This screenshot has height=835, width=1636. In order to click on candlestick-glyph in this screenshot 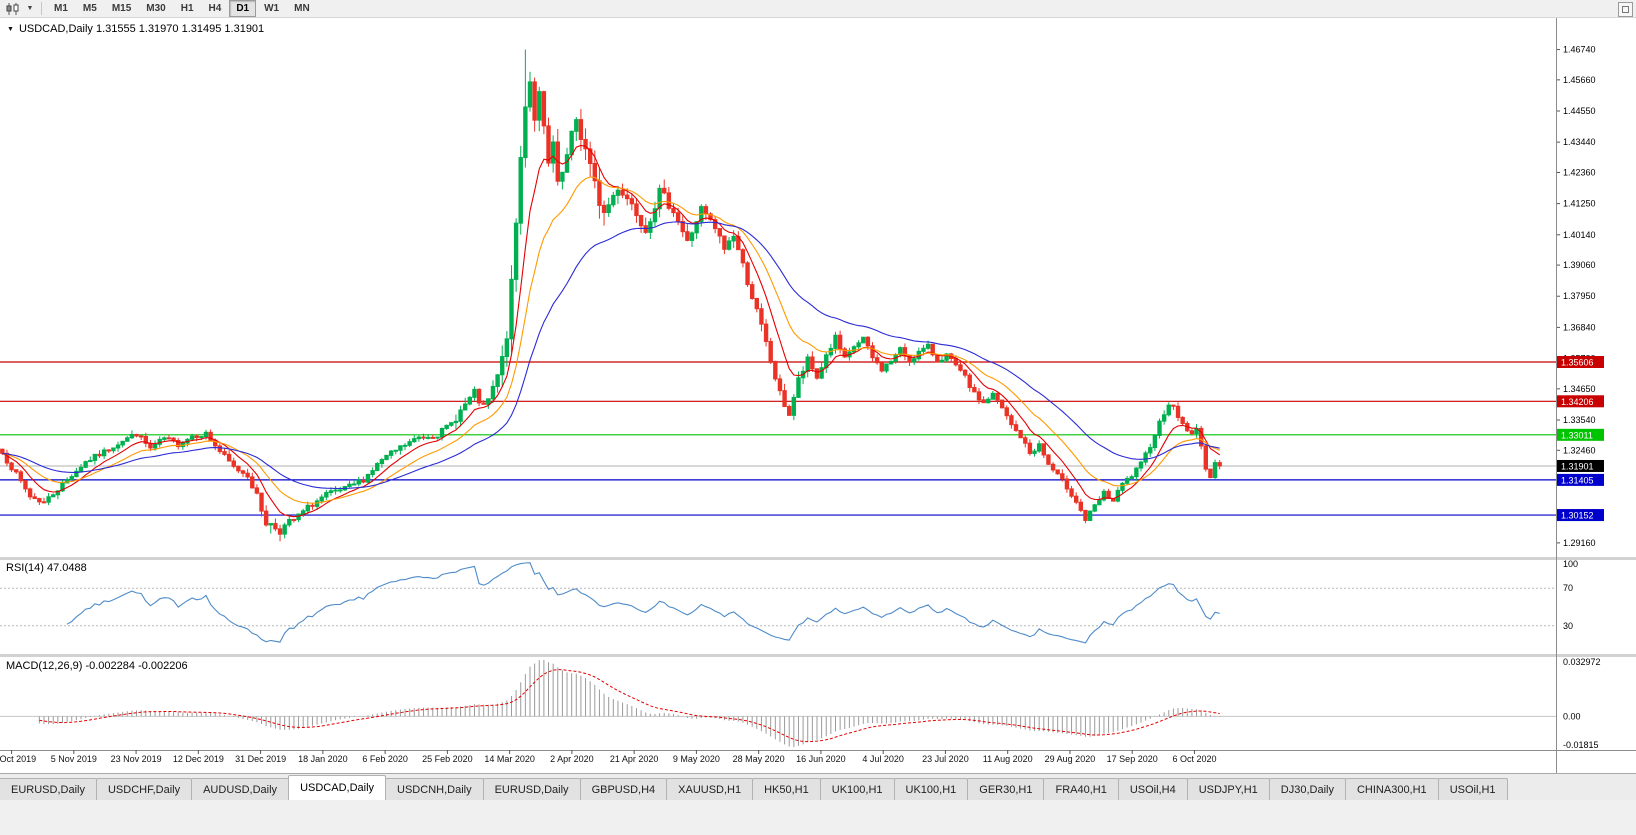, I will do `click(12, 8)`.